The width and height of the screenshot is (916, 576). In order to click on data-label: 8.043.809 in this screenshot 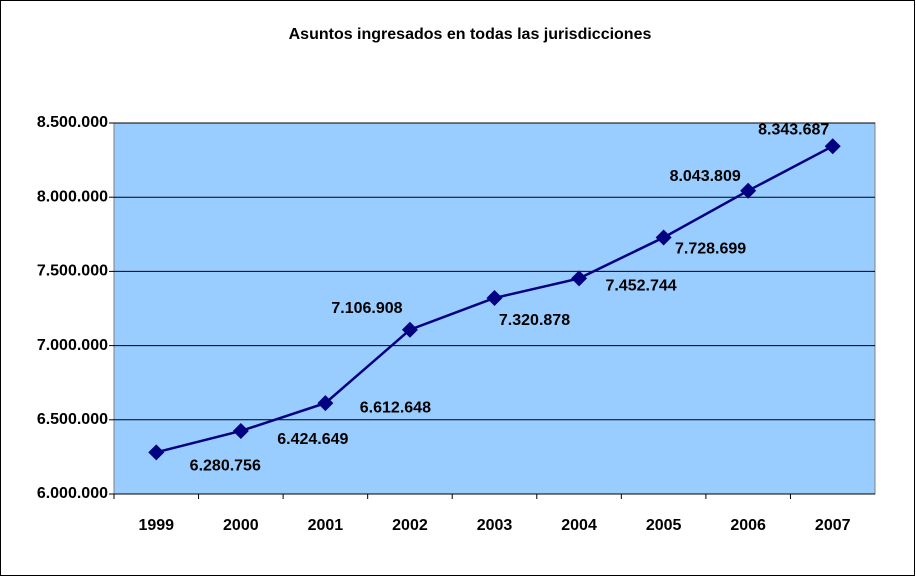, I will do `click(705, 176)`.